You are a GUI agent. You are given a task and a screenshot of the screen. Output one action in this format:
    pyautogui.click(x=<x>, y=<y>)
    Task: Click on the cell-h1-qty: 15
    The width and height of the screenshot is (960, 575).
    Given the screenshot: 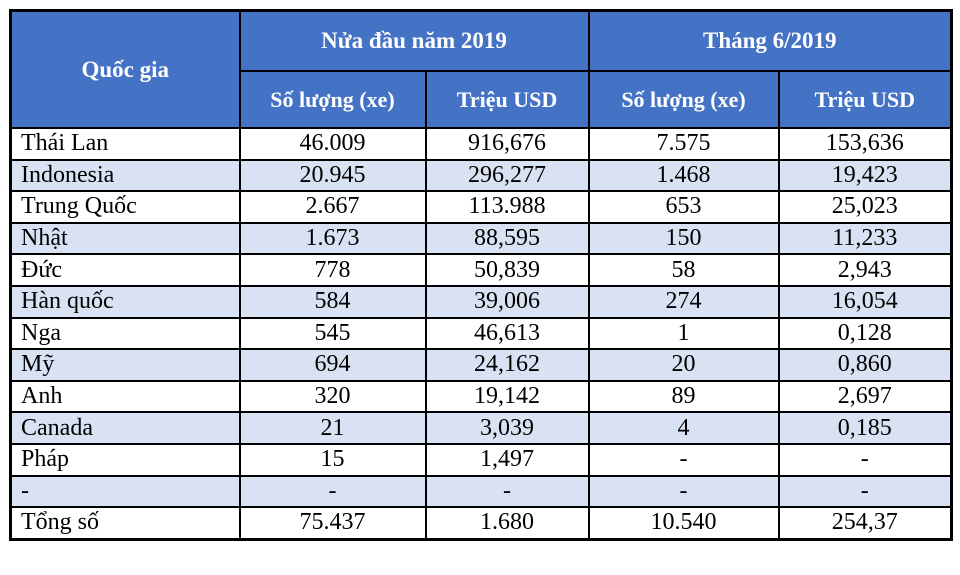 What is the action you would take?
    pyautogui.click(x=332, y=459)
    